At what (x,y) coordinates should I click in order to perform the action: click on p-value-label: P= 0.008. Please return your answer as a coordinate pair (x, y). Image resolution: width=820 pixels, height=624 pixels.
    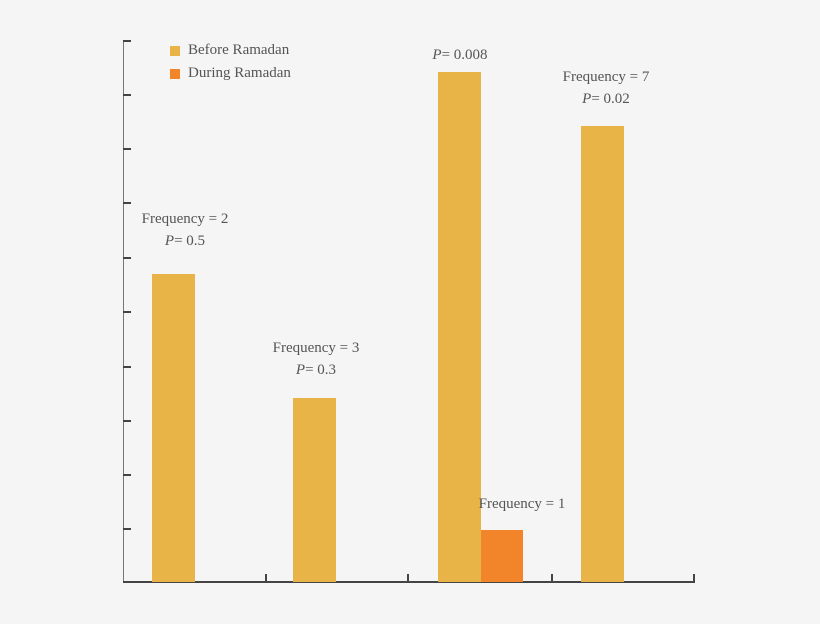
    Looking at the image, I should click on (460, 55).